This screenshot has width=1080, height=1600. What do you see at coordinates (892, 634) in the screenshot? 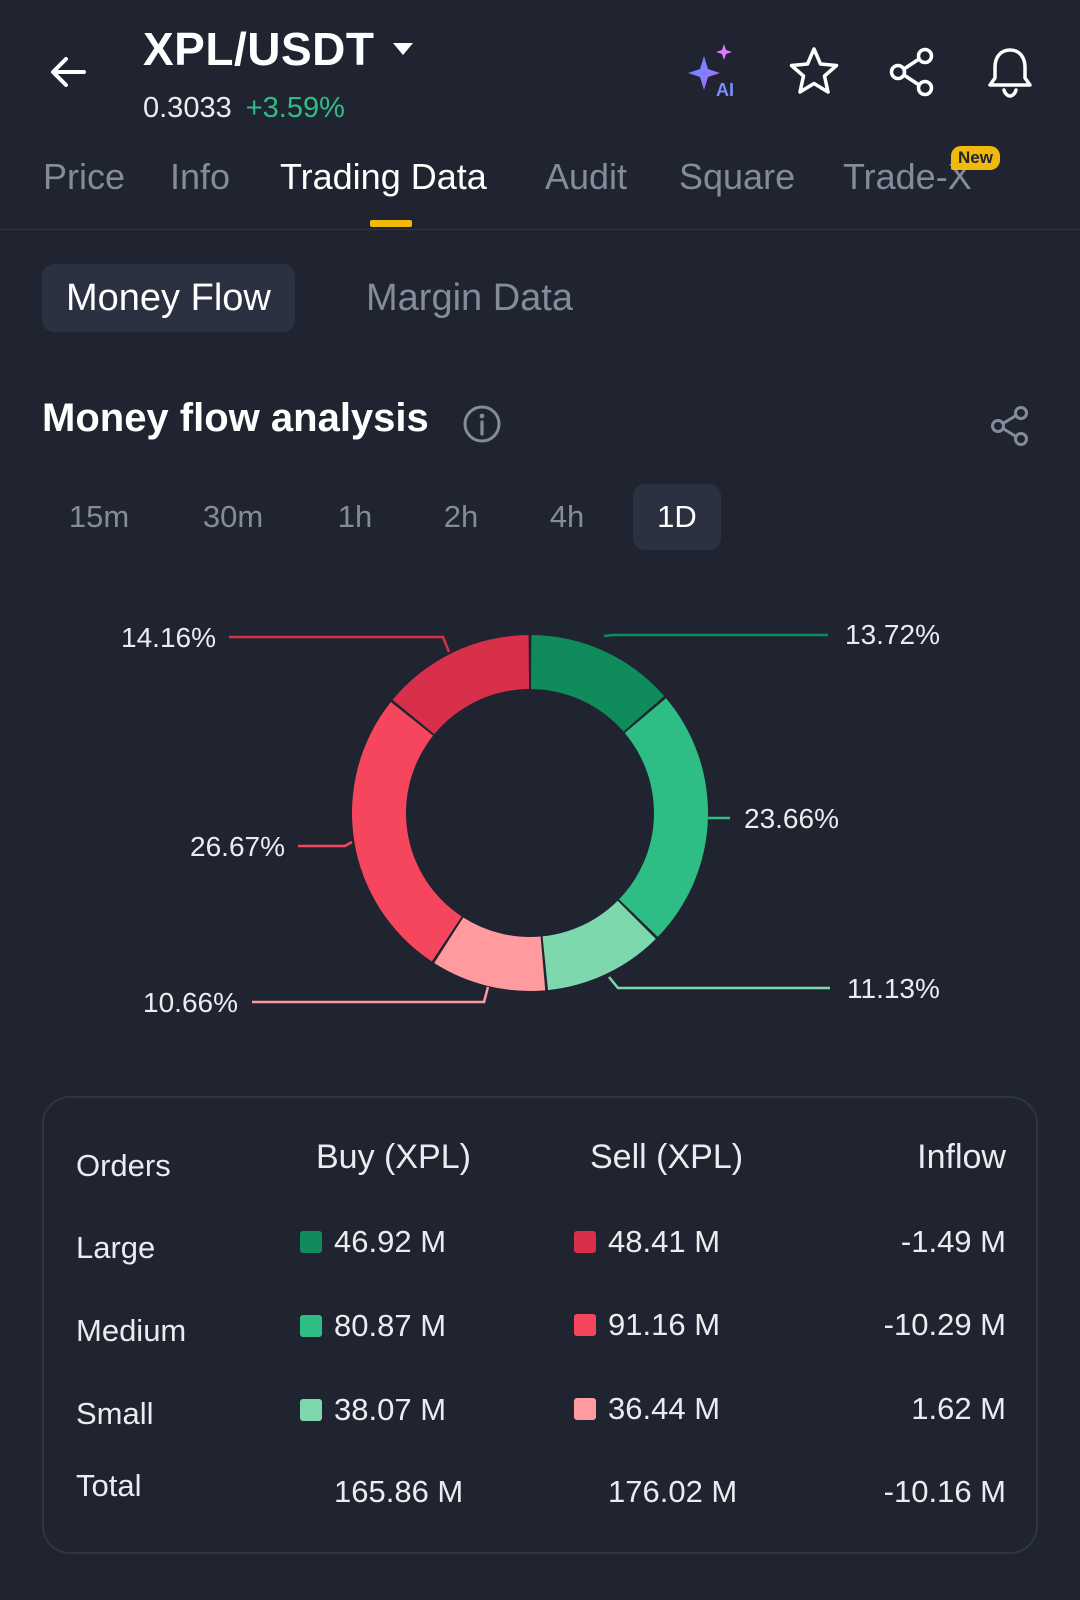
I see `slice-percent-label: 13.72%` at bounding box center [892, 634].